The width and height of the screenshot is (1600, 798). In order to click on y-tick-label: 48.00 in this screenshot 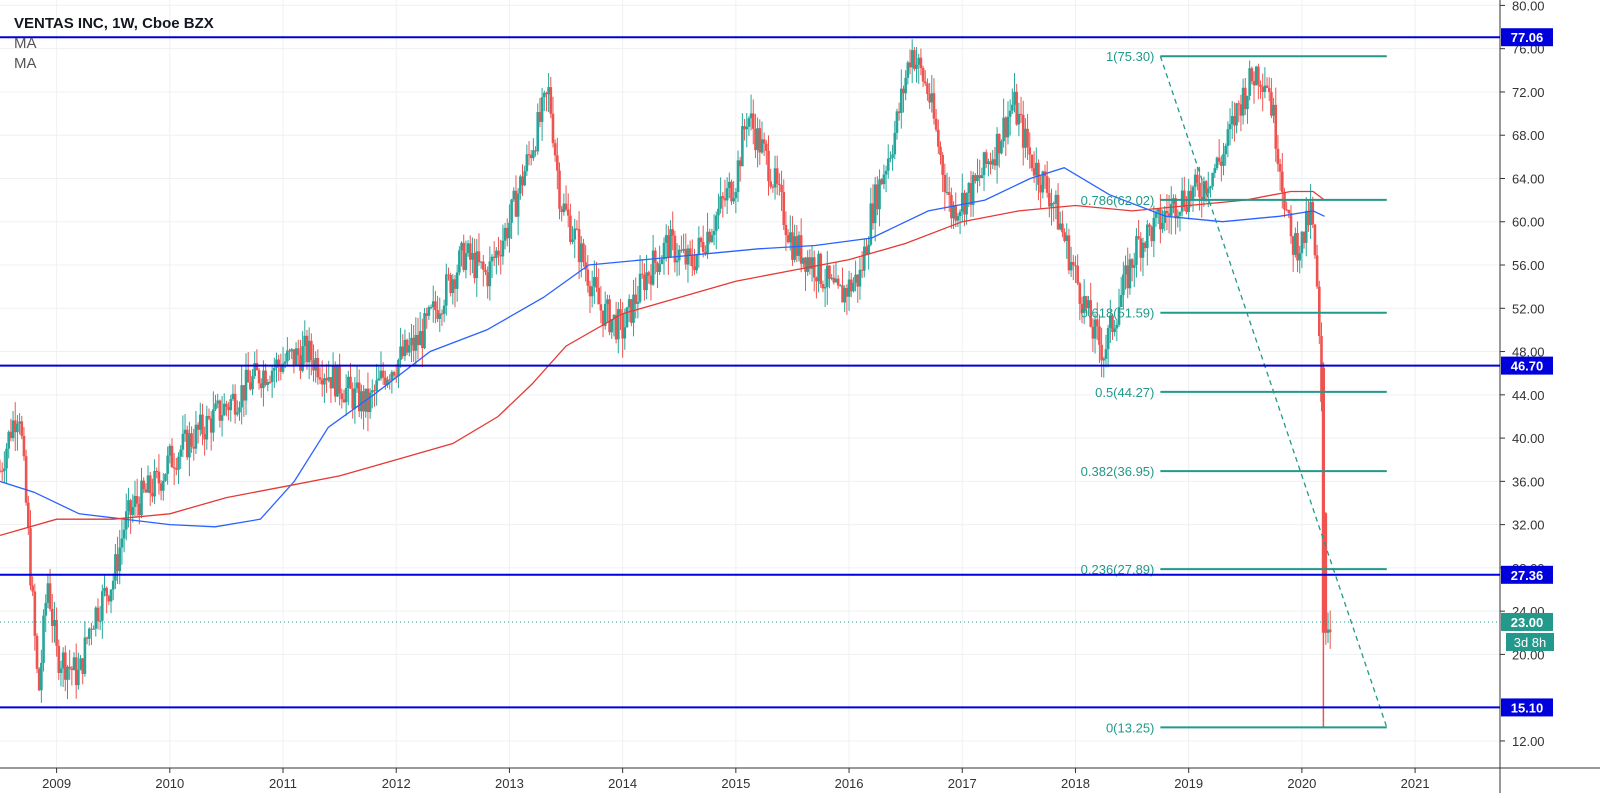, I will do `click(1528, 352)`.